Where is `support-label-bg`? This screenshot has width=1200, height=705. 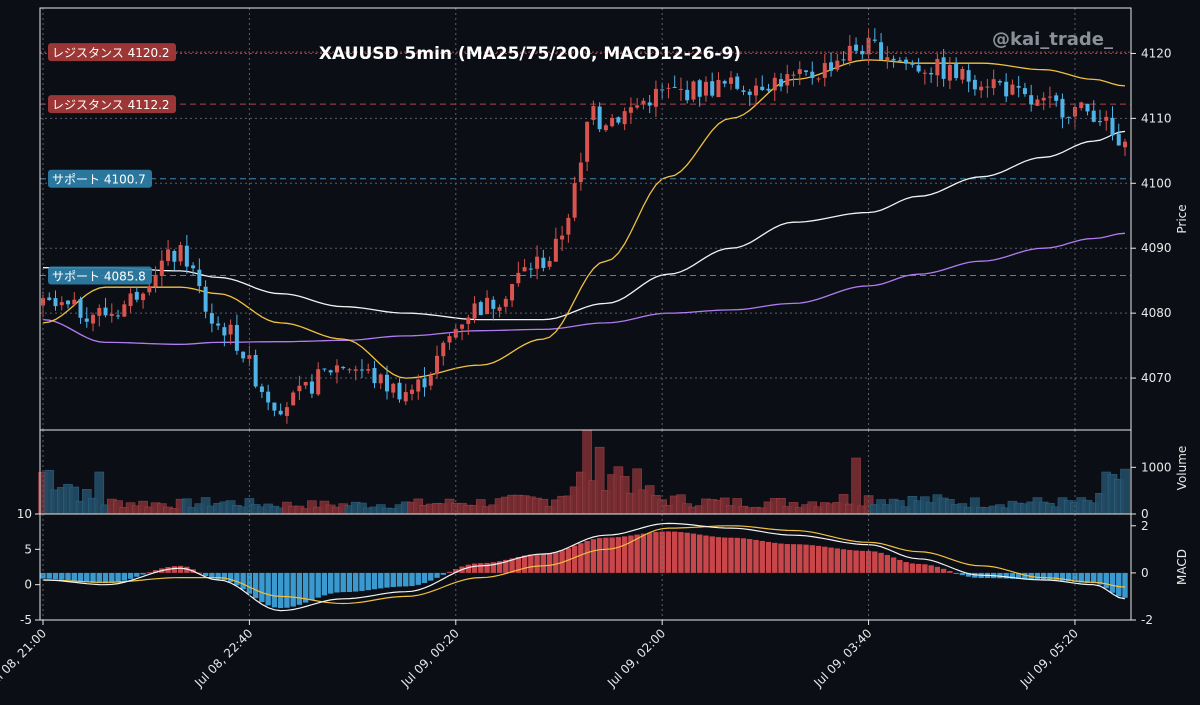
support-label-bg is located at coordinates (100, 178).